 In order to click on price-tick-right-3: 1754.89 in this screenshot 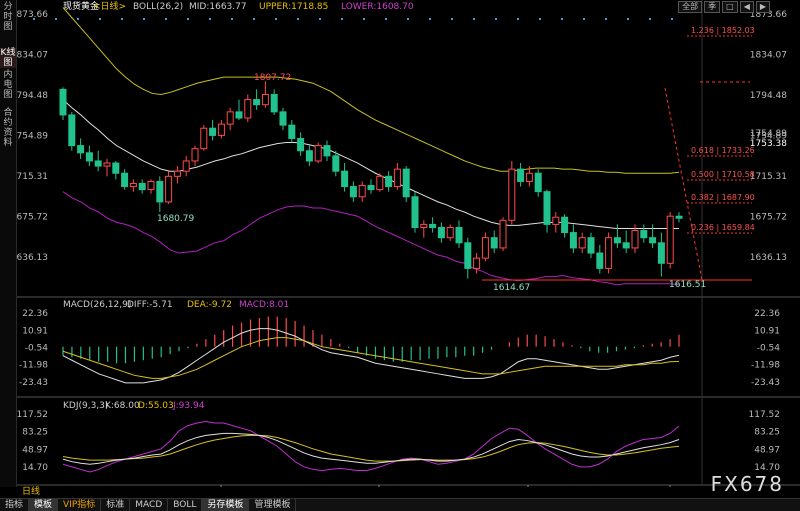, I will do `click(768, 137)`.